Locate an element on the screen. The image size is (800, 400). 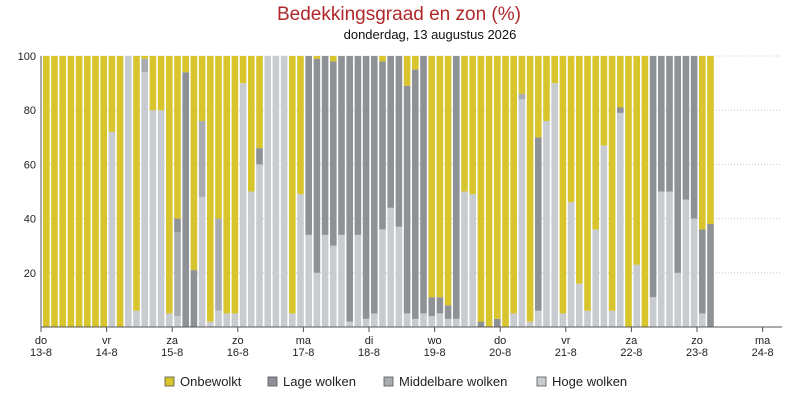
x-tick-day-label: za is located at coordinates (172, 341).